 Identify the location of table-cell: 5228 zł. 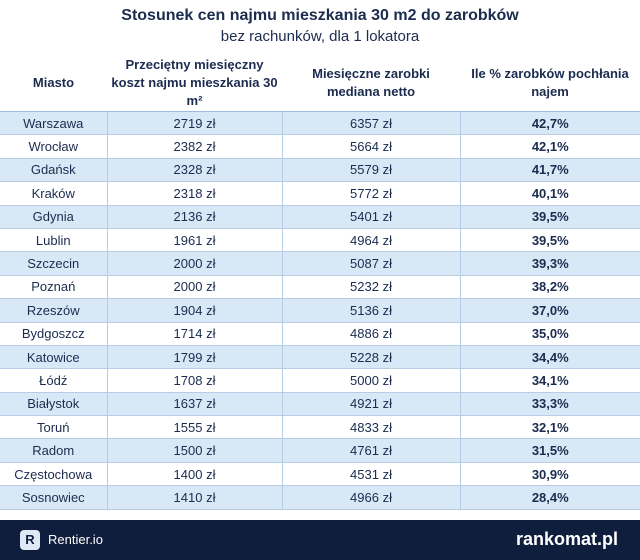
(371, 357).